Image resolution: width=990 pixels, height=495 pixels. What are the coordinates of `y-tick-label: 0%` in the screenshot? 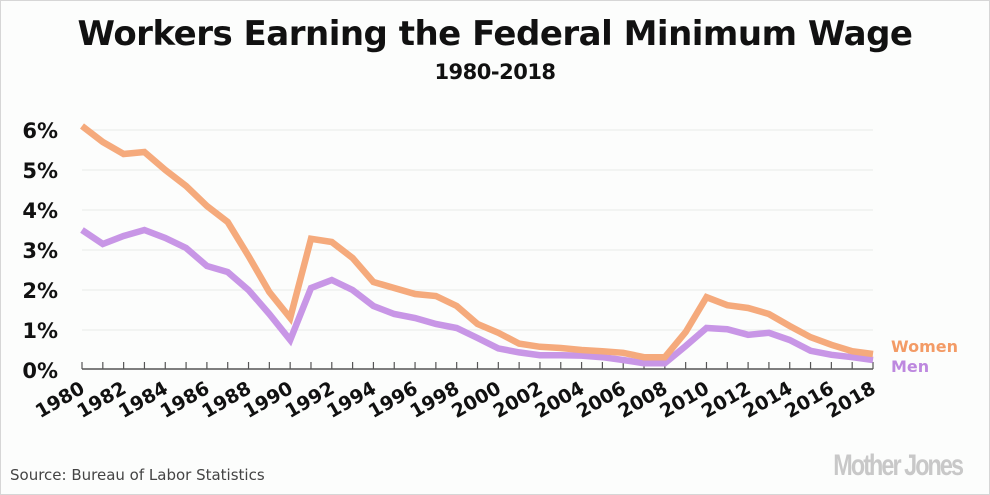 It's located at (40, 371).